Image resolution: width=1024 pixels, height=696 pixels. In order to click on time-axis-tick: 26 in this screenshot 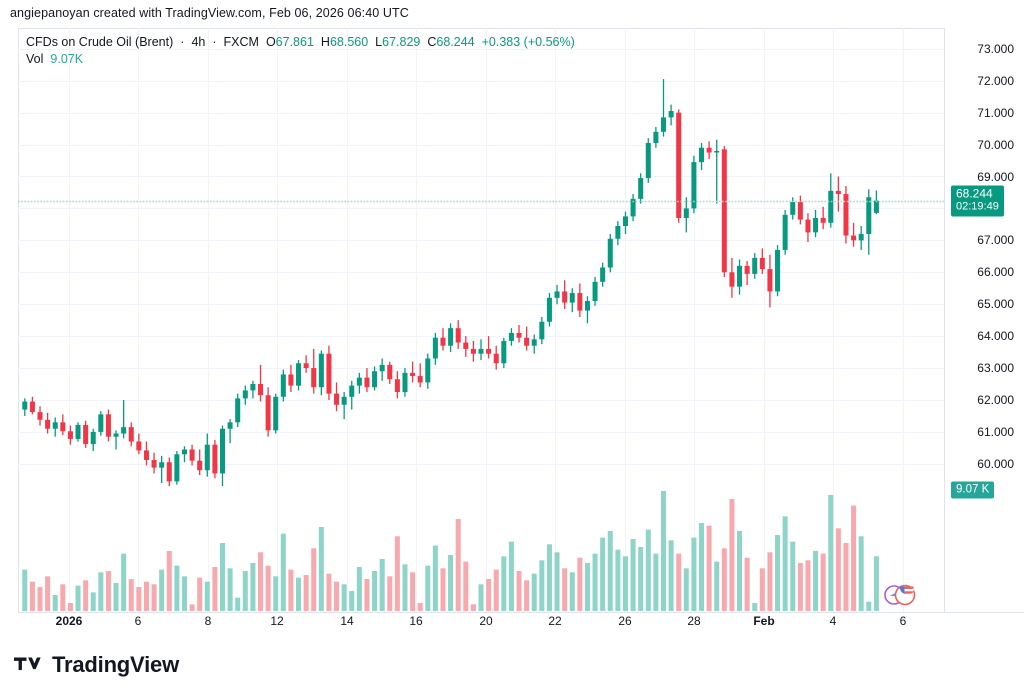, I will do `click(625, 621)`.